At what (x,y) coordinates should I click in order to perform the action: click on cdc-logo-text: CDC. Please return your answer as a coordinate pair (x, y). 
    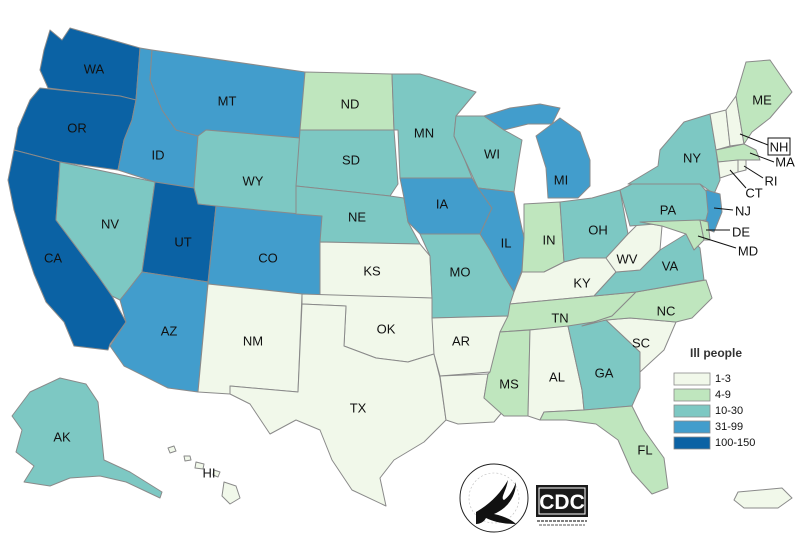
    Looking at the image, I should click on (562, 502).